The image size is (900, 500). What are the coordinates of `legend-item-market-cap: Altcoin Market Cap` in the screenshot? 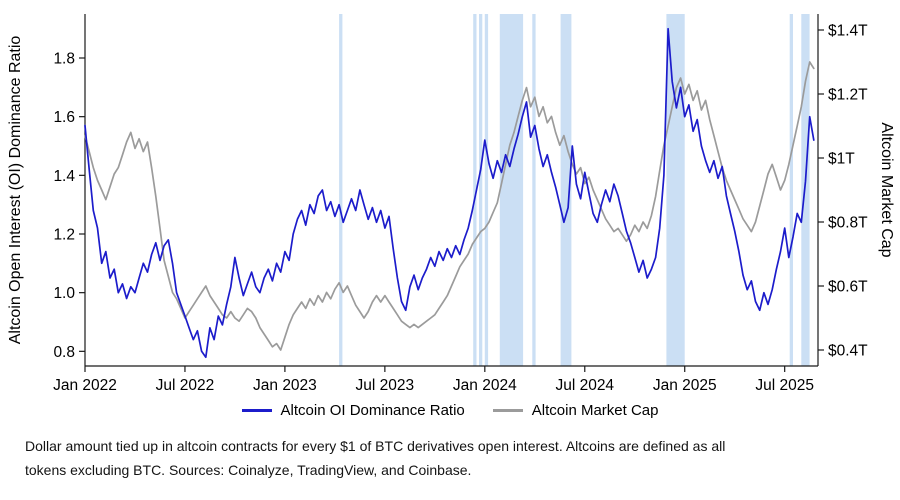 It's located at (575, 410).